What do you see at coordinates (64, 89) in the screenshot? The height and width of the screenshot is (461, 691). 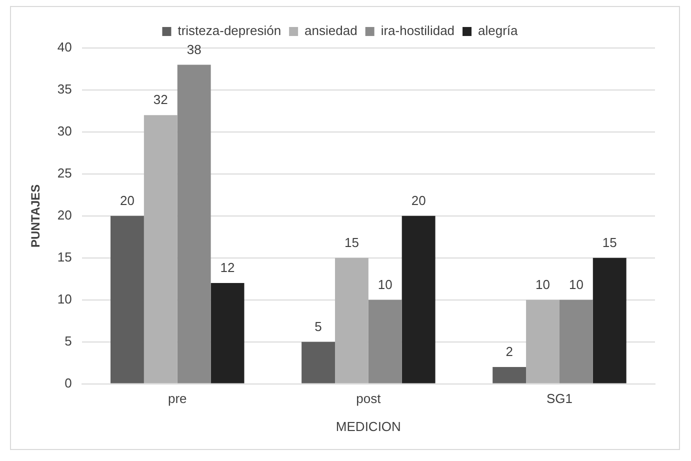 I see `y-tick-label: 35` at bounding box center [64, 89].